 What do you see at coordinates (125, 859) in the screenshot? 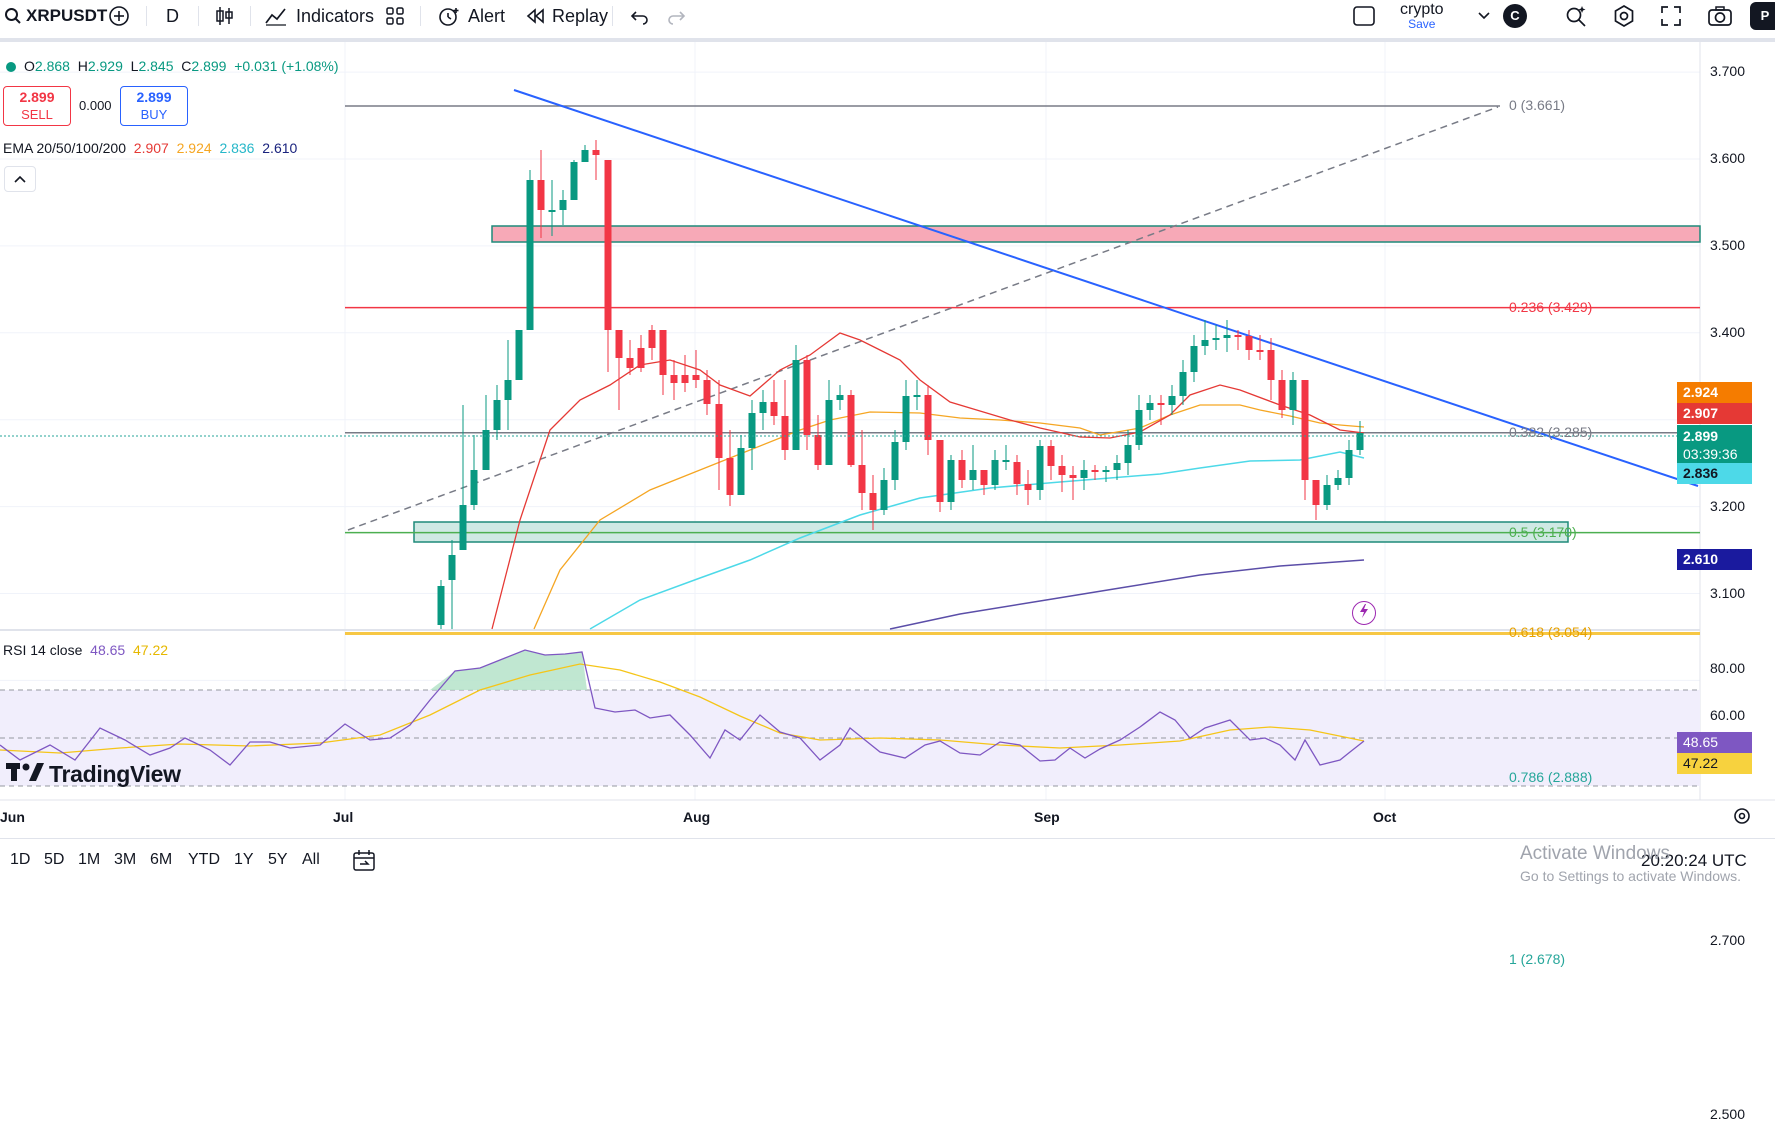
I see `range-button-3m: 3M` at bounding box center [125, 859].